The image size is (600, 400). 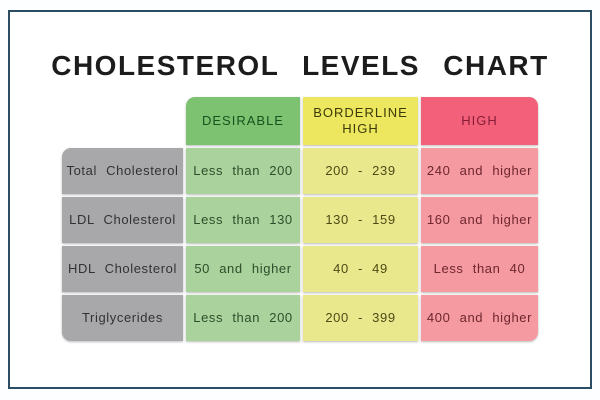 What do you see at coordinates (360, 220) in the screenshot?
I see `cell-ldl-borderline: 130 - 159` at bounding box center [360, 220].